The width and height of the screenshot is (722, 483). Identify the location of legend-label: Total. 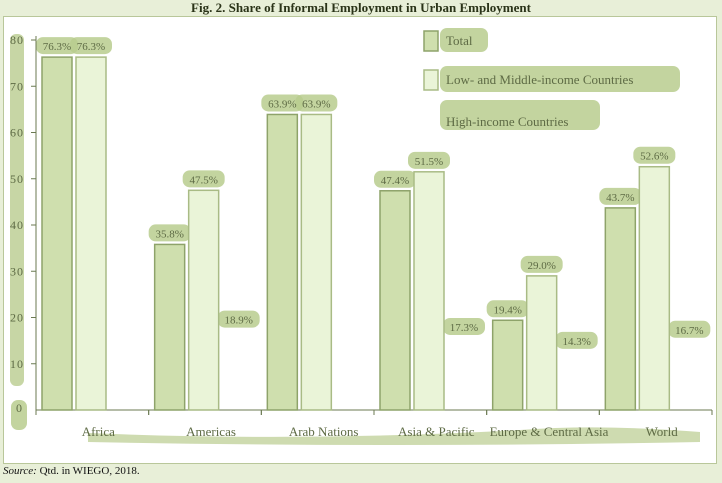
(459, 40).